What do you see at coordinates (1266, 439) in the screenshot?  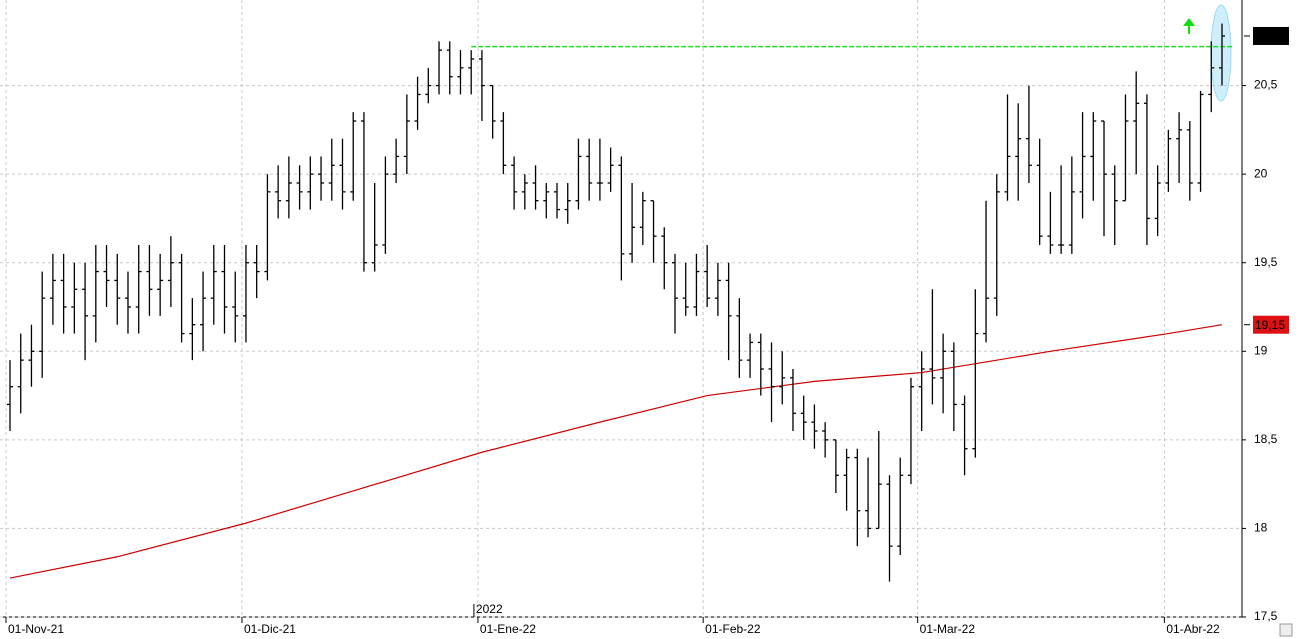 I see `y-tick-label: 18,5` at bounding box center [1266, 439].